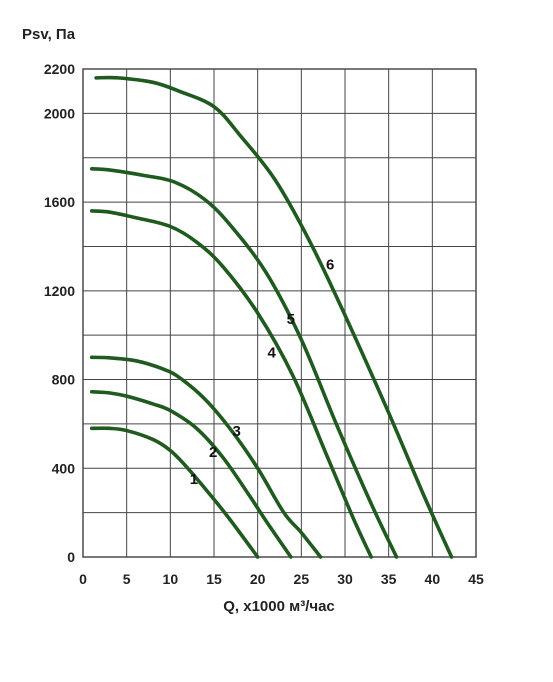  I want to click on x-tick-label: 0, so click(83, 579).